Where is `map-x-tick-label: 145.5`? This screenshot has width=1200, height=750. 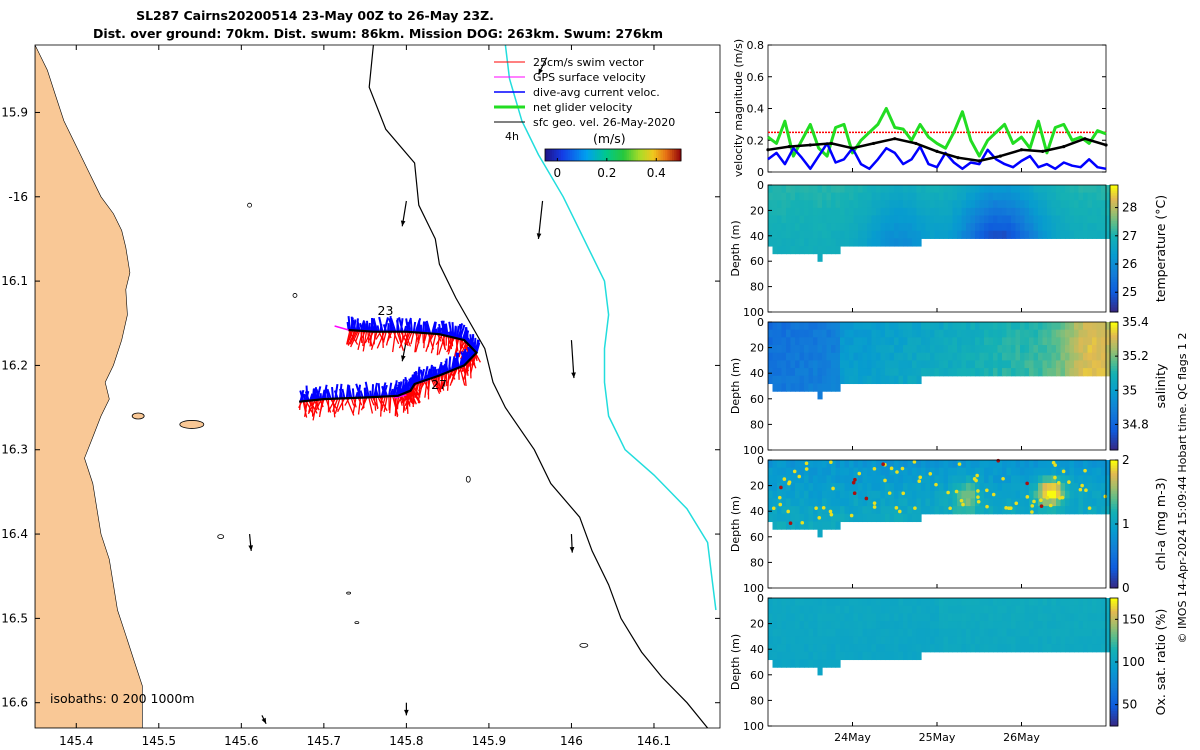 map-x-tick-label: 145.5 is located at coordinates (159, 741).